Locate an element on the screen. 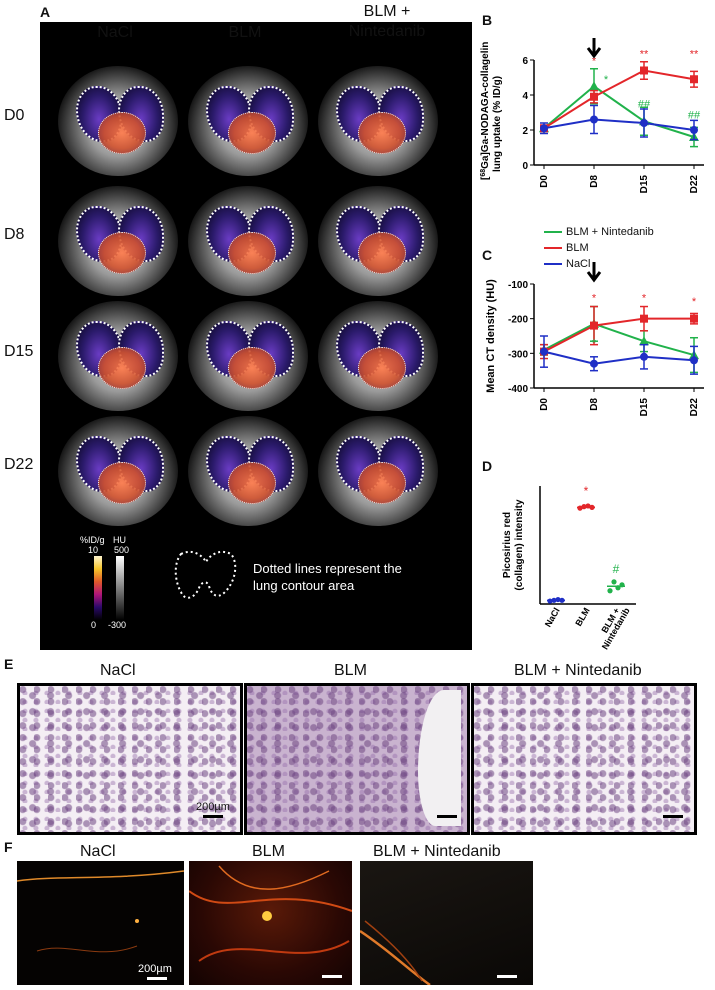  scalebar-f-blm is located at coordinates (332, 976).